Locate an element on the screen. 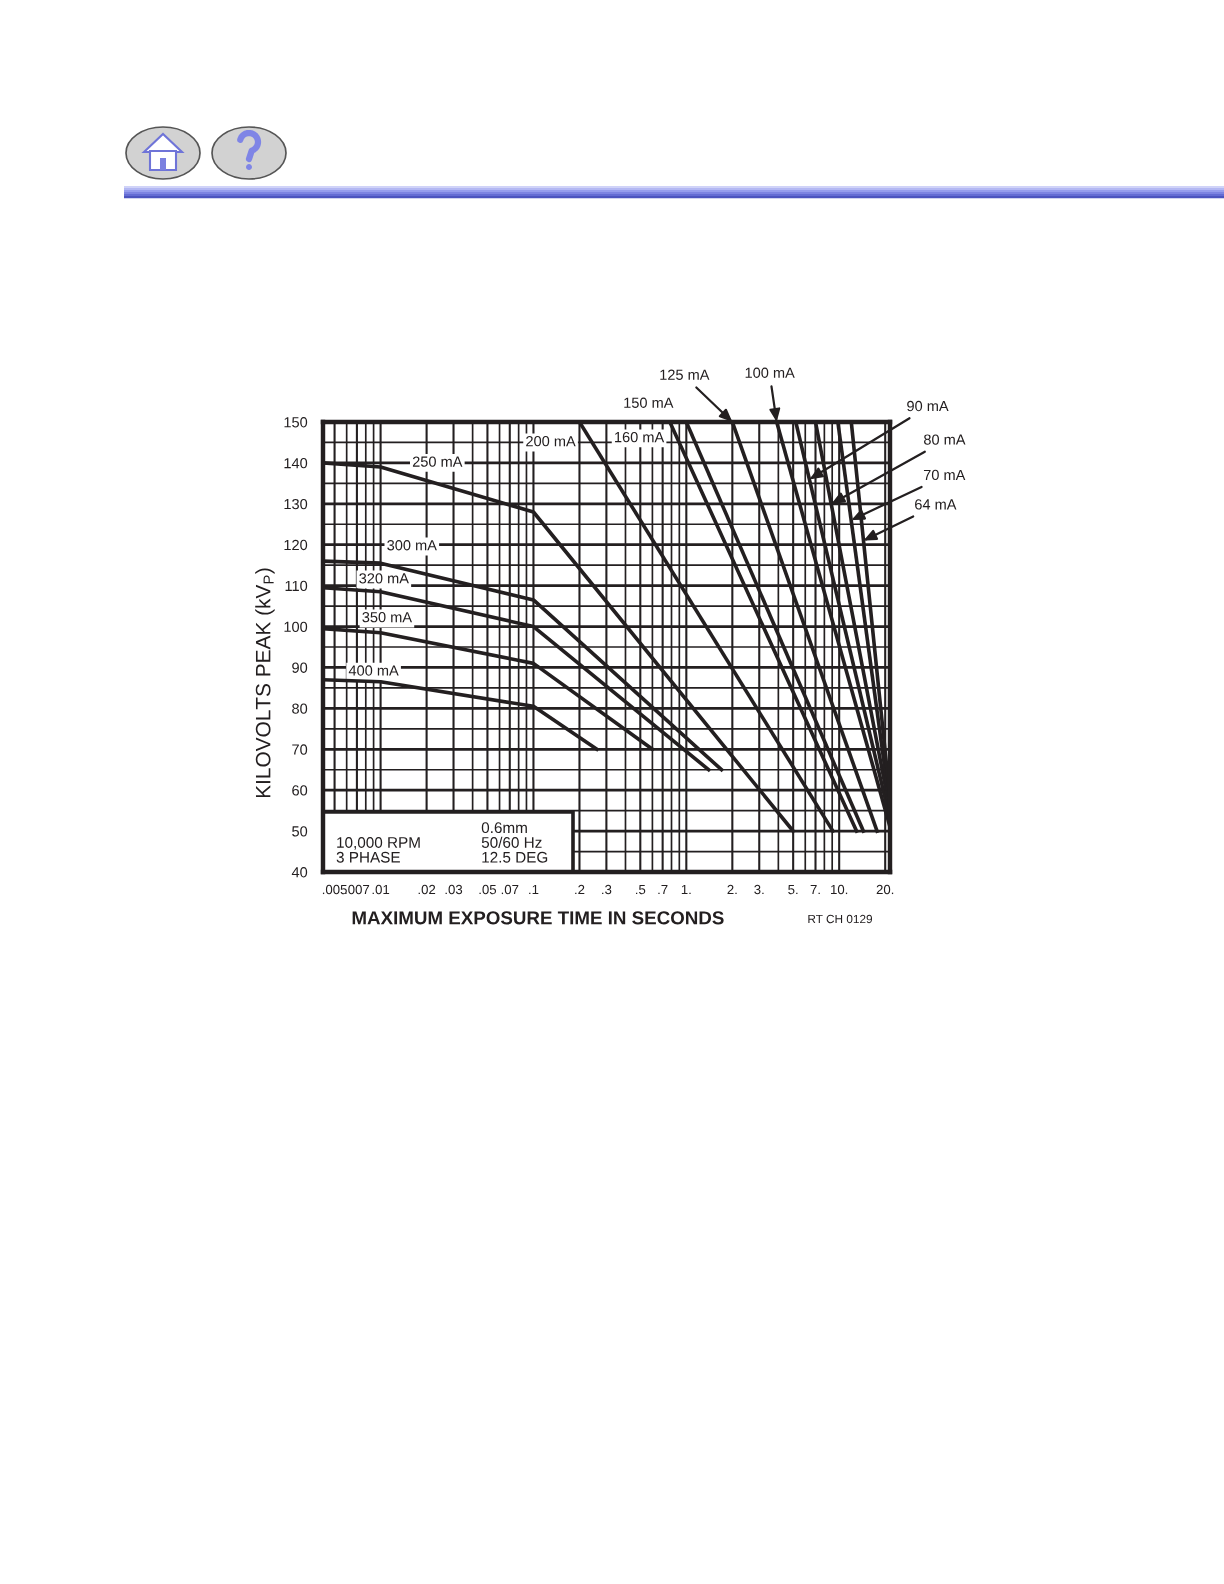  x-tick-label: 1. is located at coordinates (686, 889).